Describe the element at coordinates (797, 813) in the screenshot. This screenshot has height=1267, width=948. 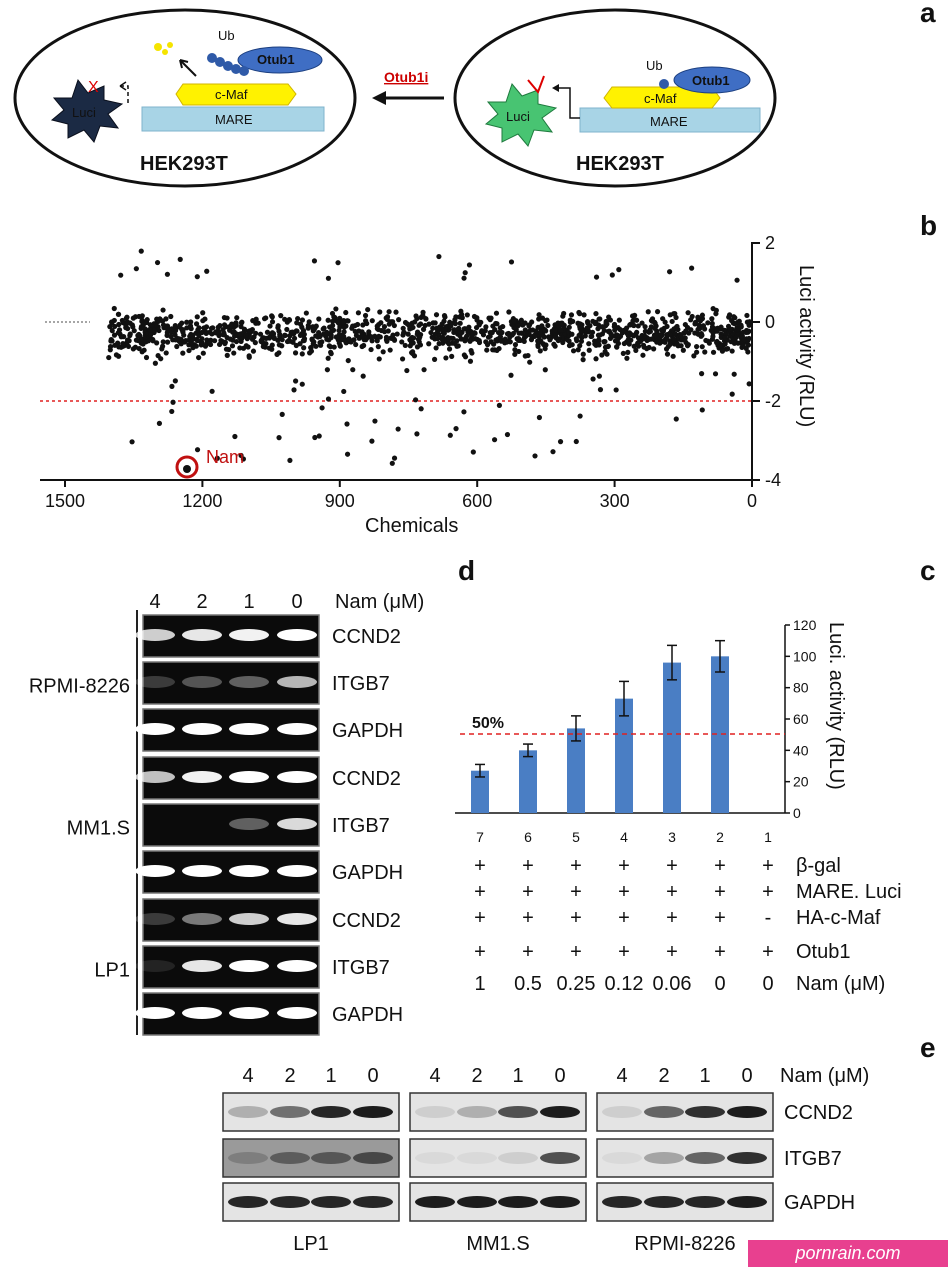
I see `bar-y-tick-label: 0` at that location.